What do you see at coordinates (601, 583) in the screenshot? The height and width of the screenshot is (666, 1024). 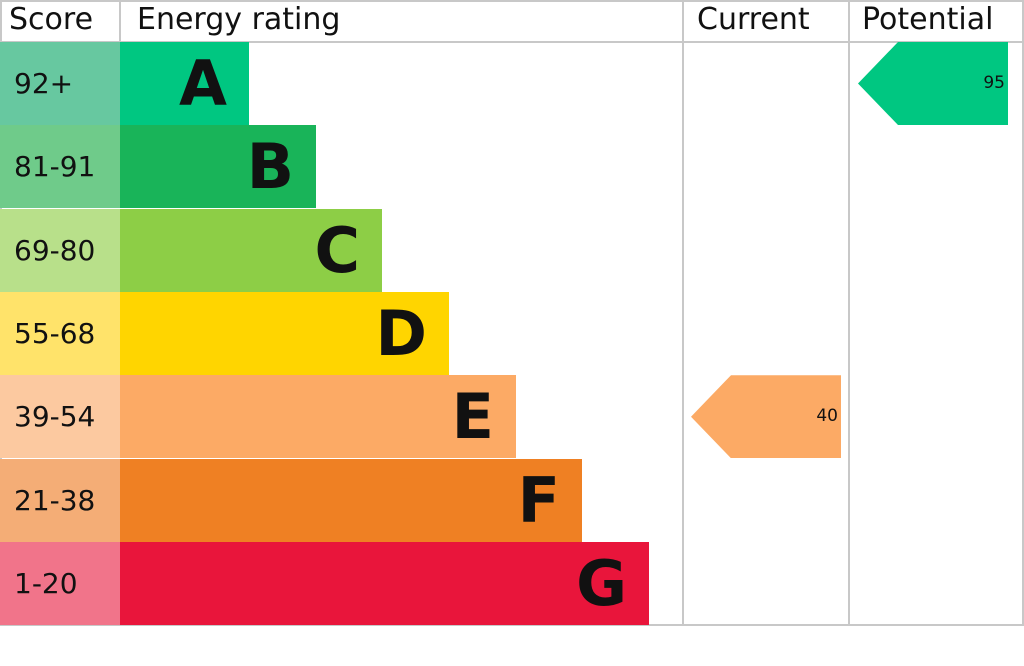 I see `band-letter: G` at bounding box center [601, 583].